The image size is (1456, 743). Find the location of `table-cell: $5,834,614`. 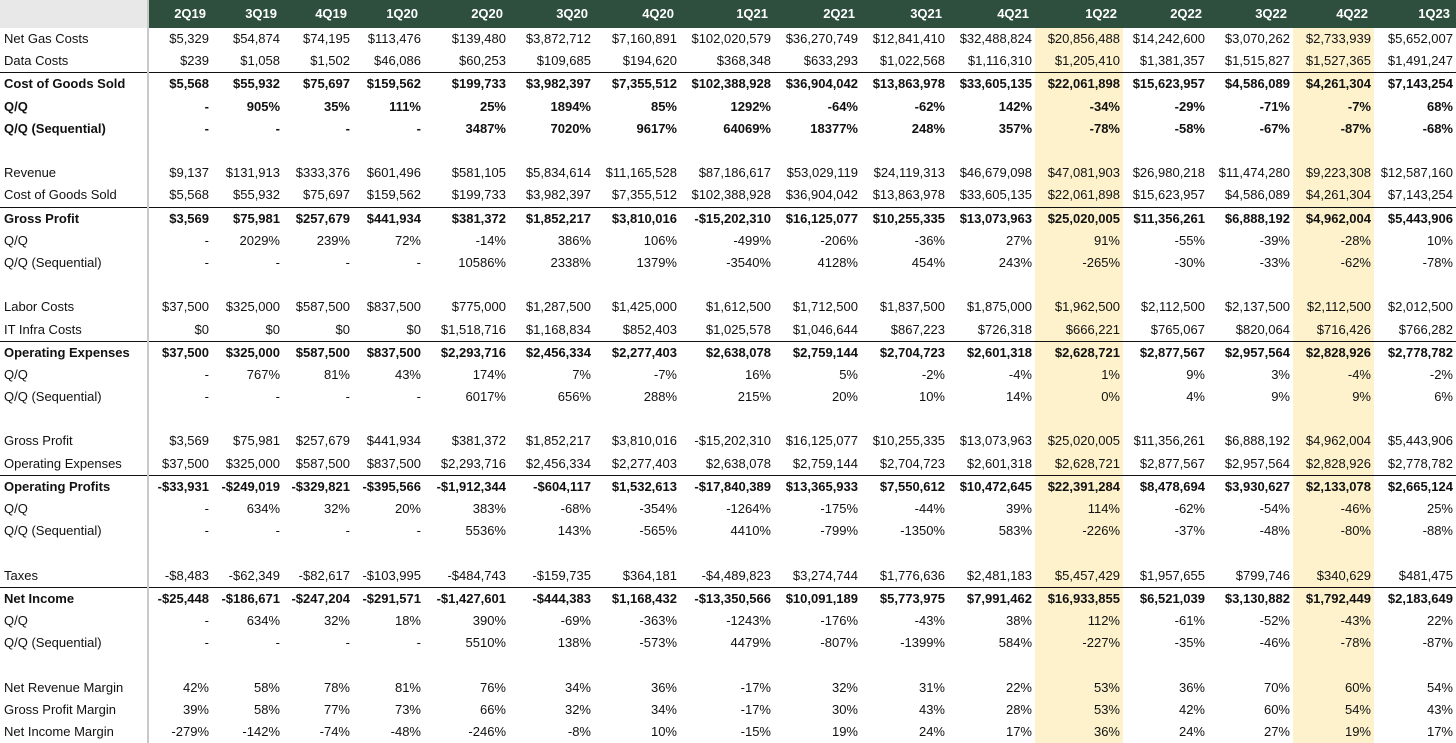

table-cell: $5,834,614 is located at coordinates (558, 173).